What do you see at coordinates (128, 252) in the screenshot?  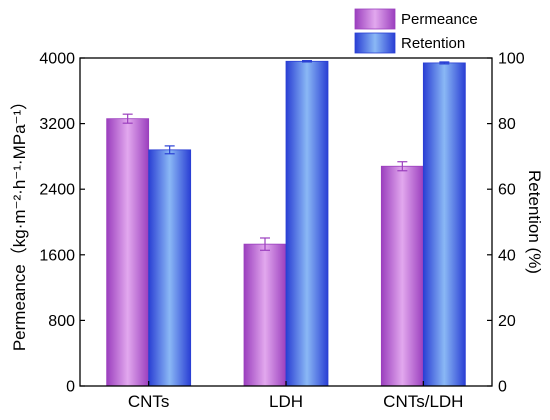 I see `bar-permeance-cnts` at bounding box center [128, 252].